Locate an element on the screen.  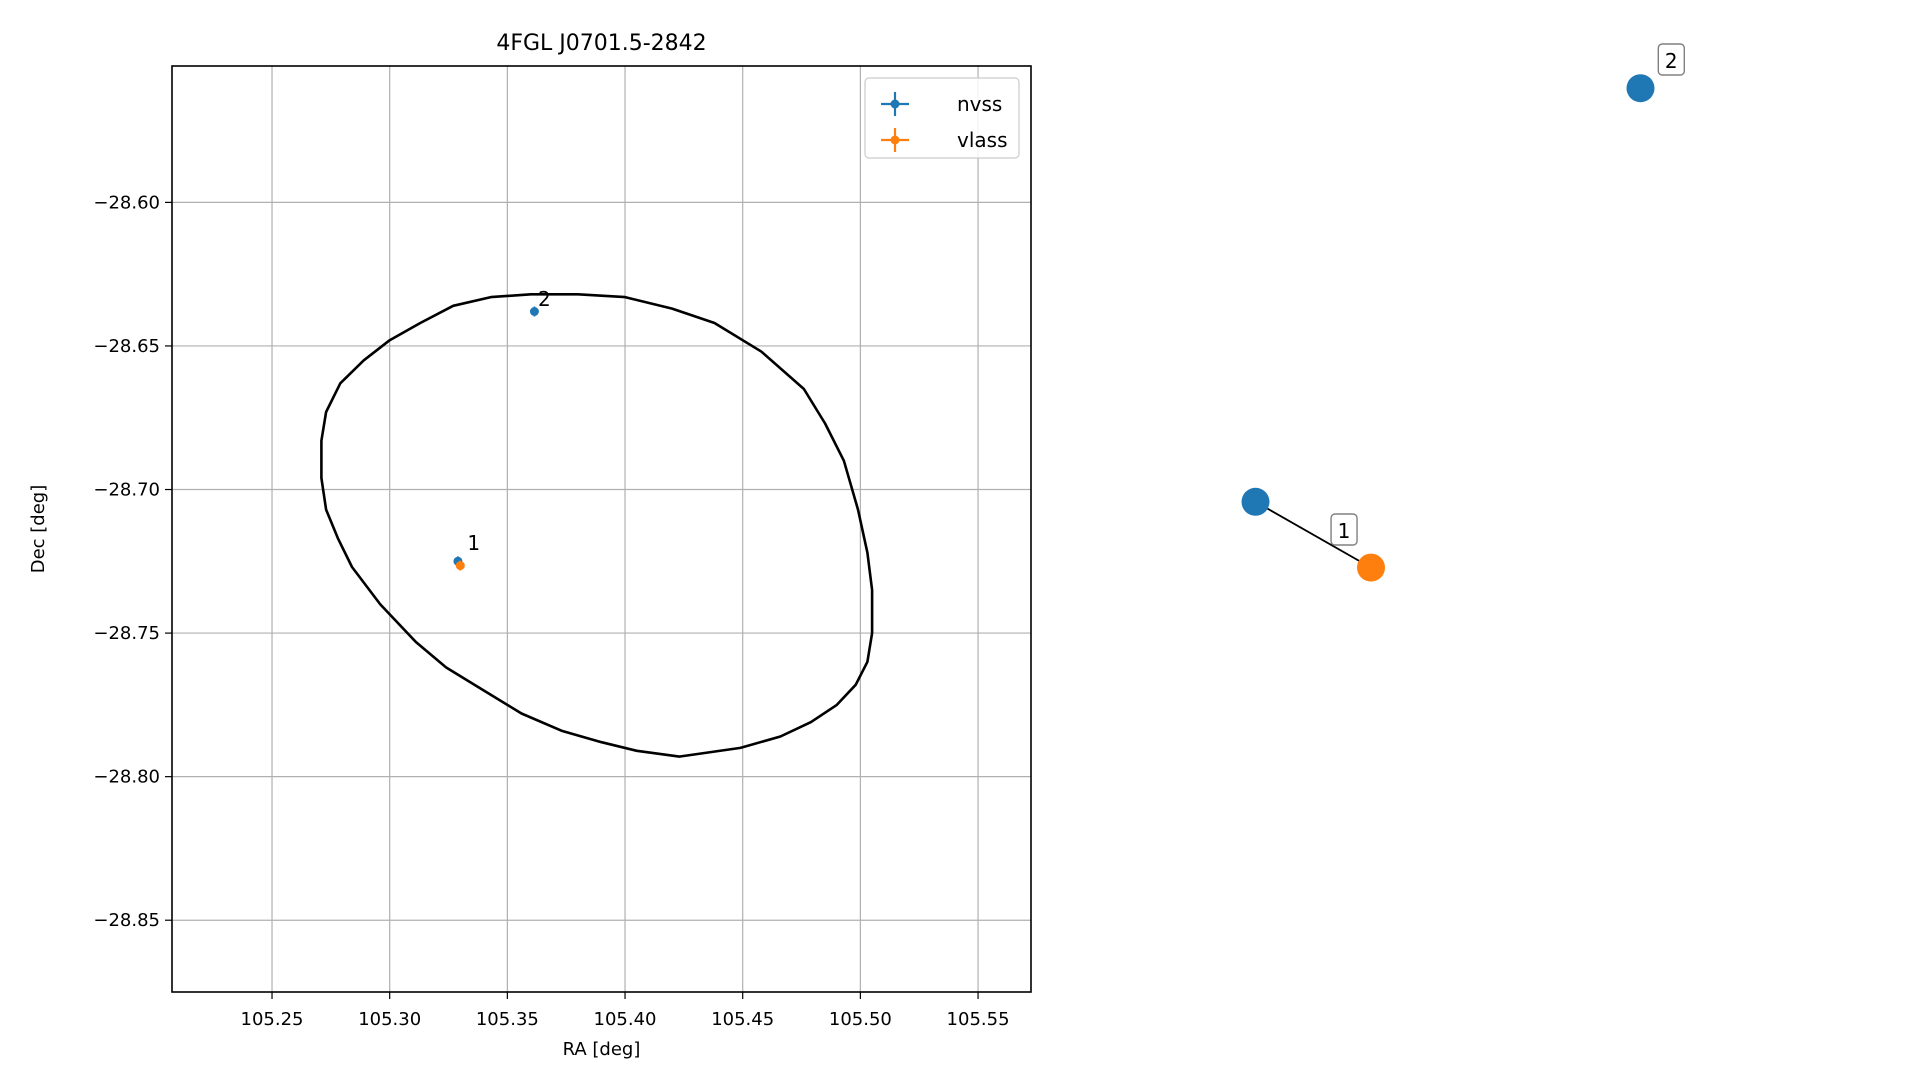
legend: nvss vlass is located at coordinates (942, 118).